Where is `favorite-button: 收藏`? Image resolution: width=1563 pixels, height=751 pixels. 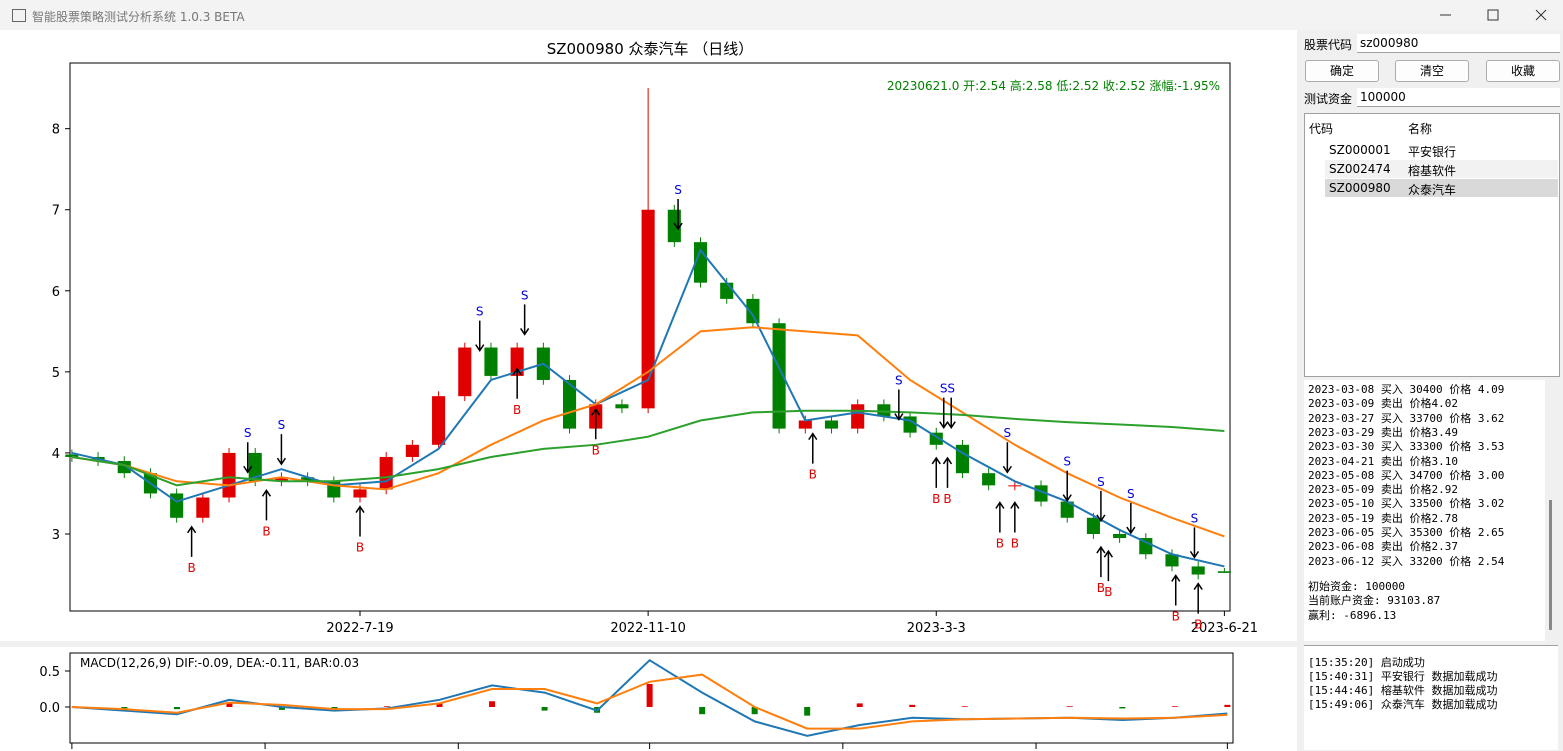
favorite-button: 收藏 is located at coordinates (1523, 71).